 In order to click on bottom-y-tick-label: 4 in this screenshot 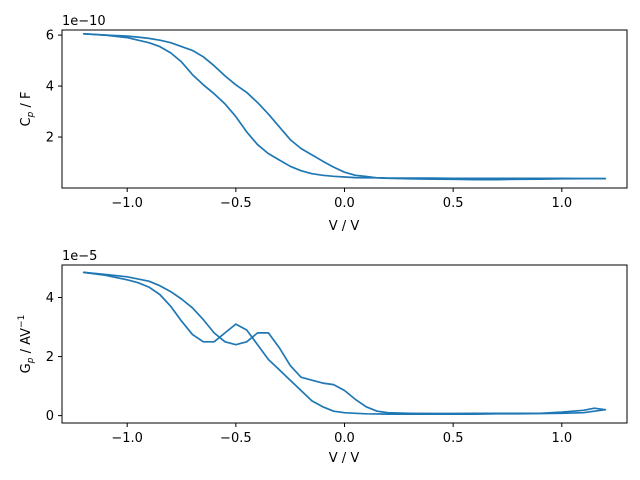, I will do `click(50, 298)`.